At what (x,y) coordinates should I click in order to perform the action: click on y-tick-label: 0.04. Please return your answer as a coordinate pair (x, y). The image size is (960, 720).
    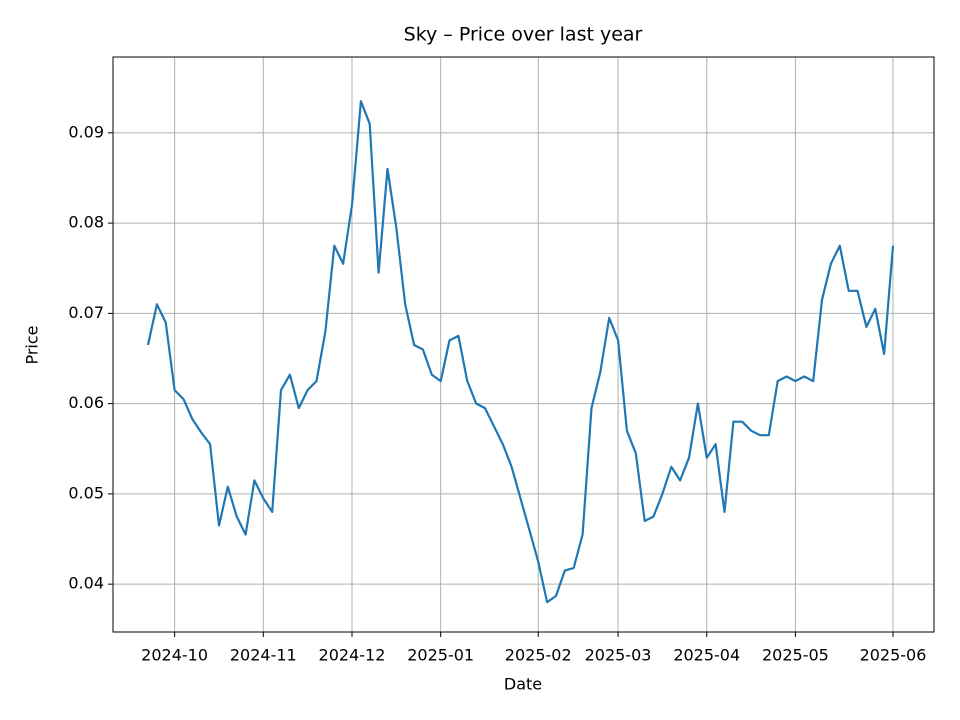
    Looking at the image, I should click on (86, 583).